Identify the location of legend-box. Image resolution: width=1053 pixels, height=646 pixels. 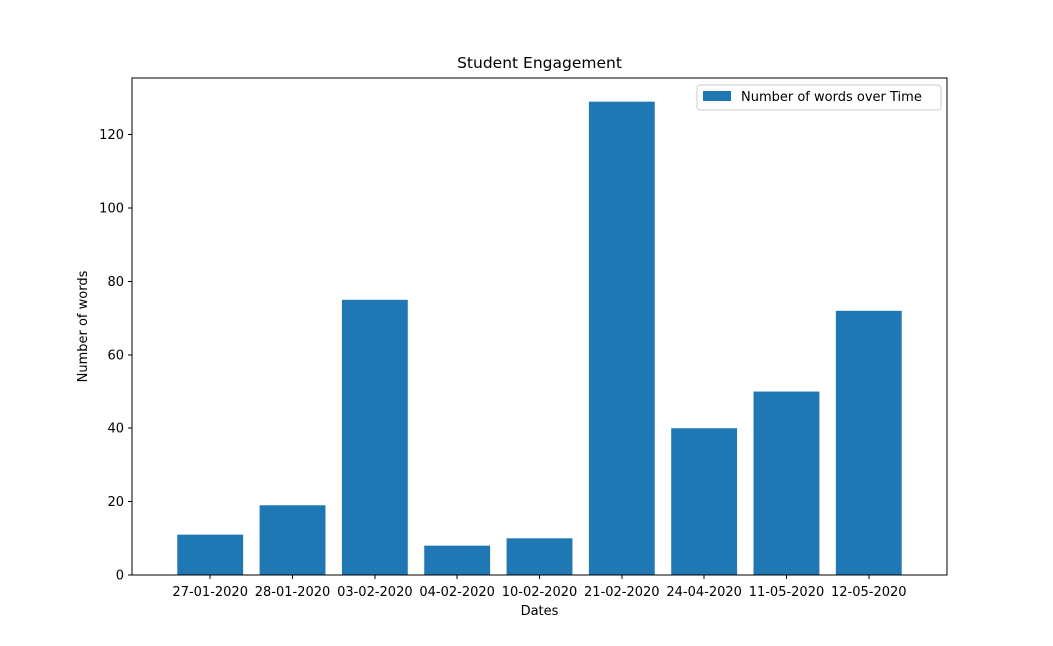
(819, 97).